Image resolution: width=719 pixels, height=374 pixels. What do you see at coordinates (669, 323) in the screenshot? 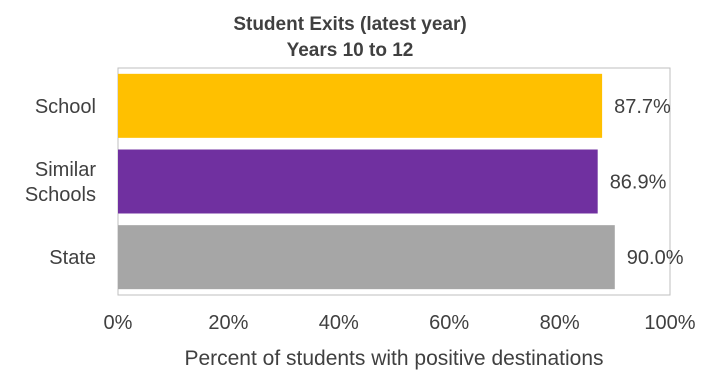
I see `x-tick-label-5: 100%` at bounding box center [669, 323].